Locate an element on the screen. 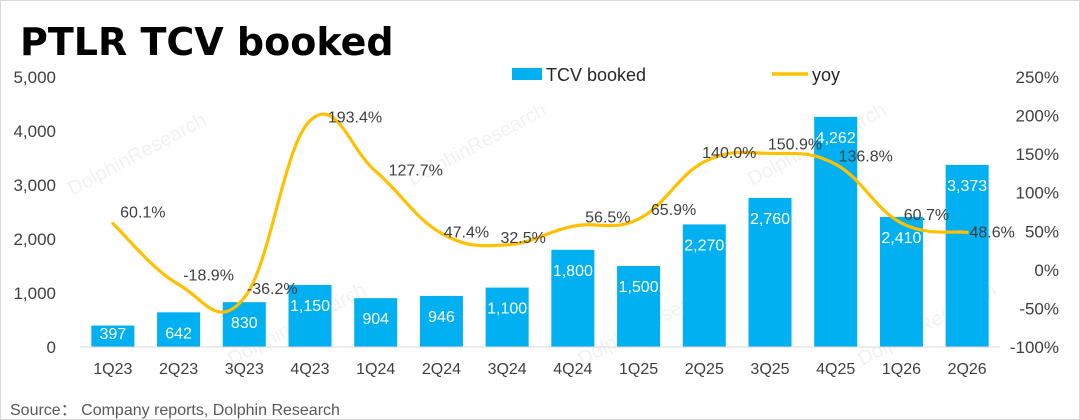  yoy-data-label: 60.7% is located at coordinates (926, 215).